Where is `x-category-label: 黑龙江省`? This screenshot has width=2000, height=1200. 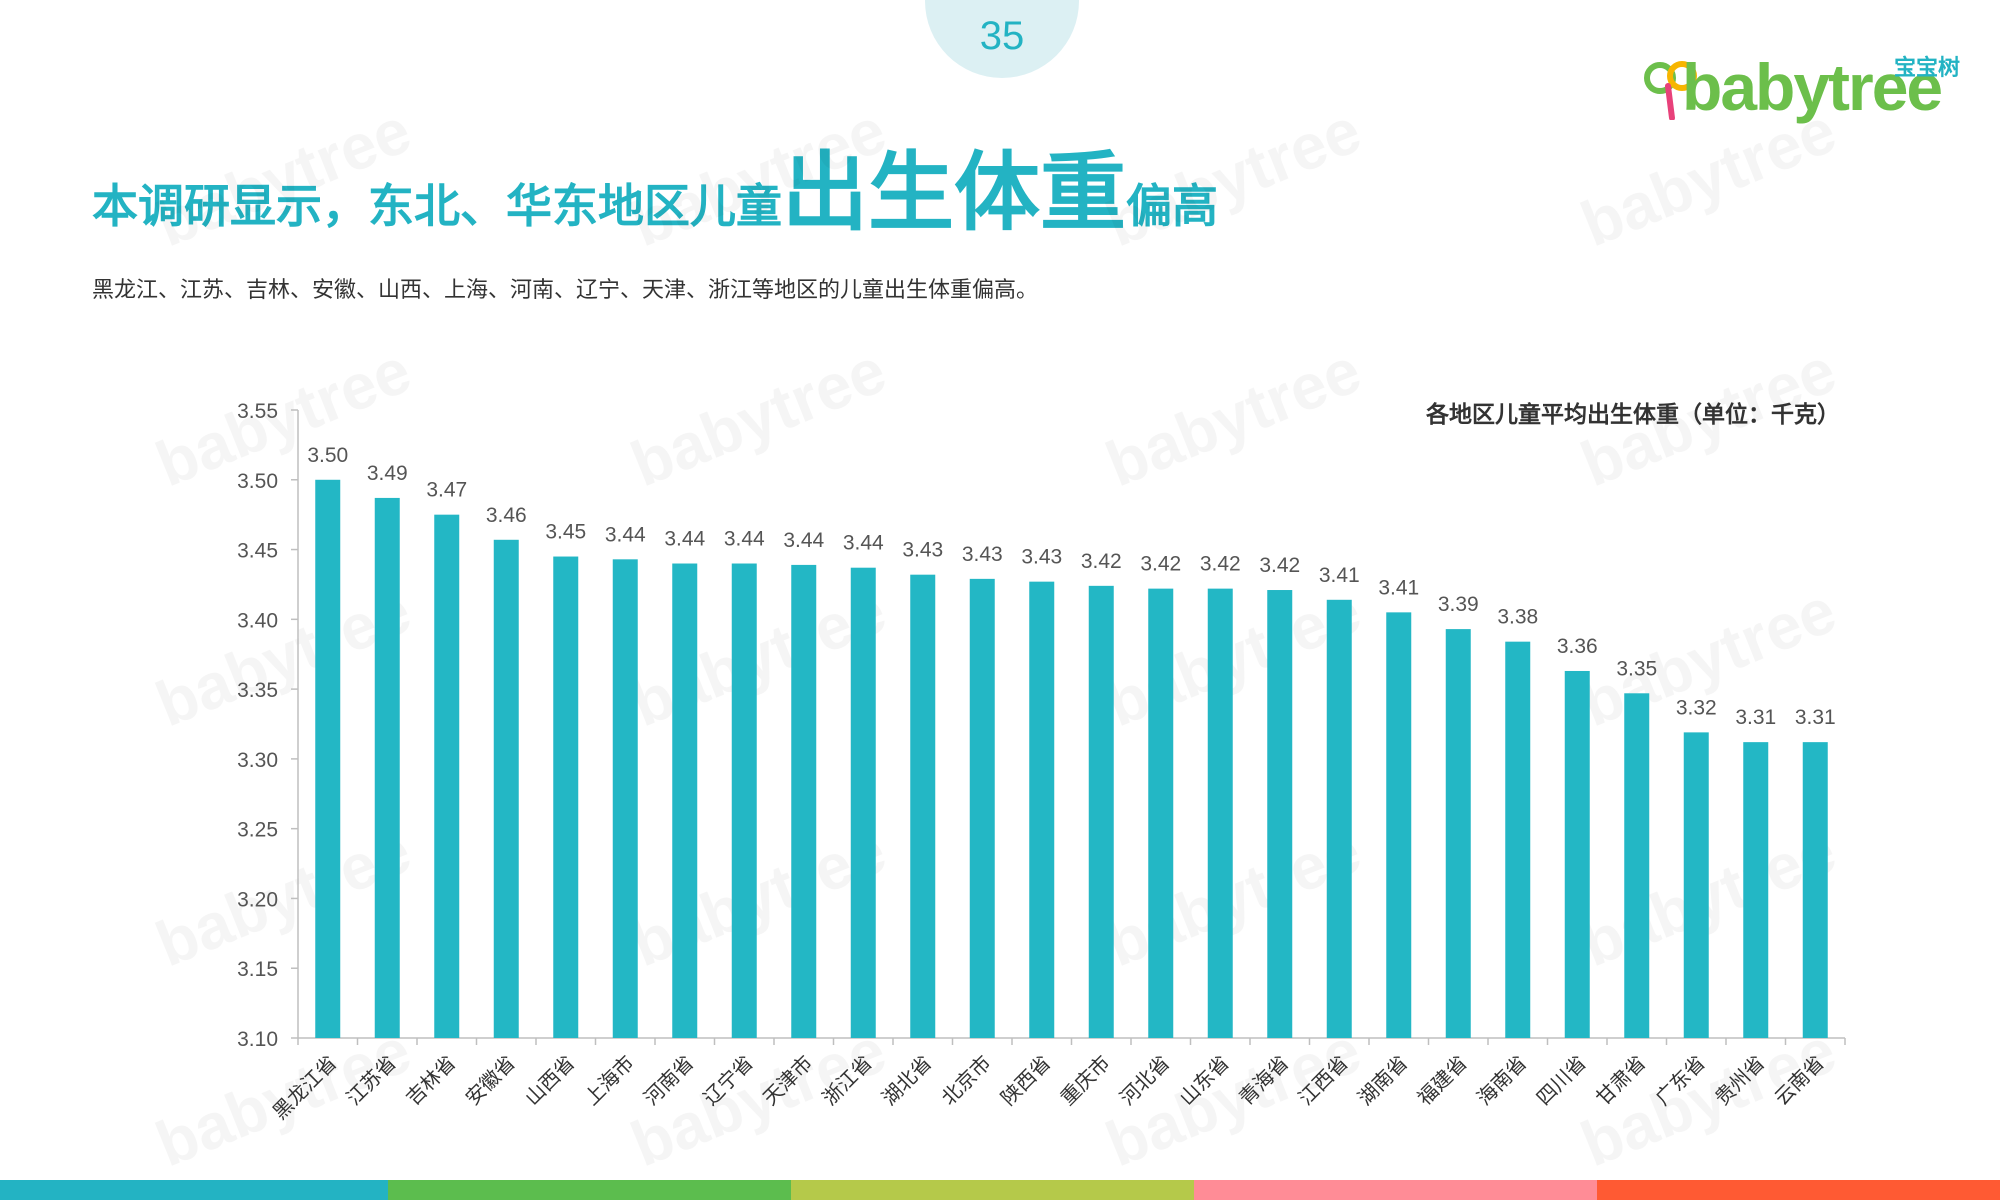 x-category-label: 黑龙江省 is located at coordinates (305, 1088).